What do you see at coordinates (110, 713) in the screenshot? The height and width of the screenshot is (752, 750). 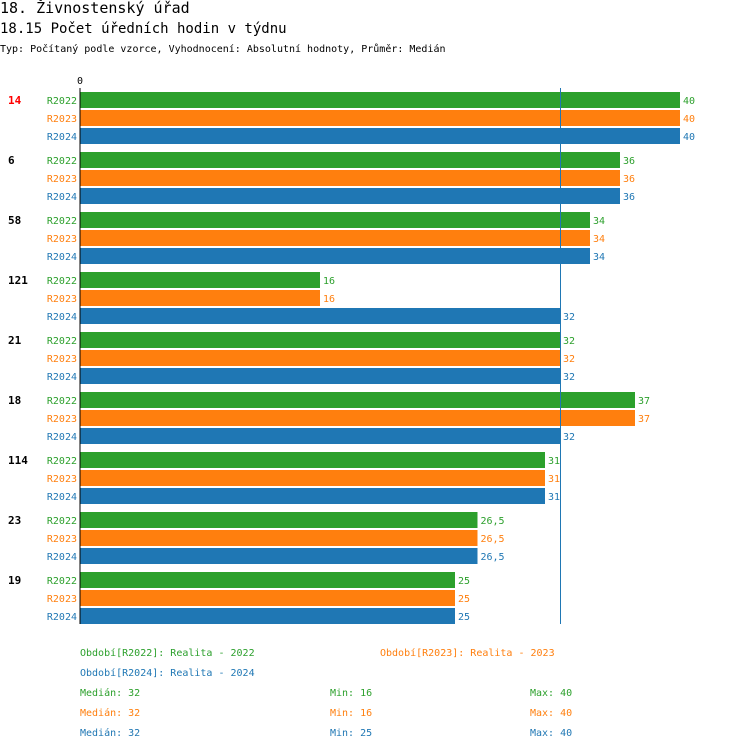 I see `legend-median-r2023: Medián: 32` at bounding box center [110, 713].